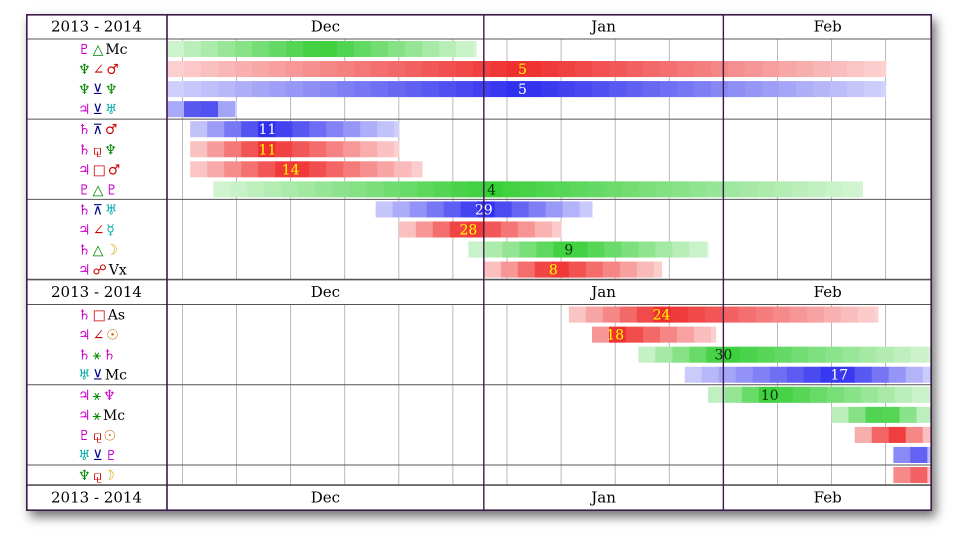  Describe the element at coordinates (99, 230) in the screenshot. I see `aspect-glyph: ∠` at that location.